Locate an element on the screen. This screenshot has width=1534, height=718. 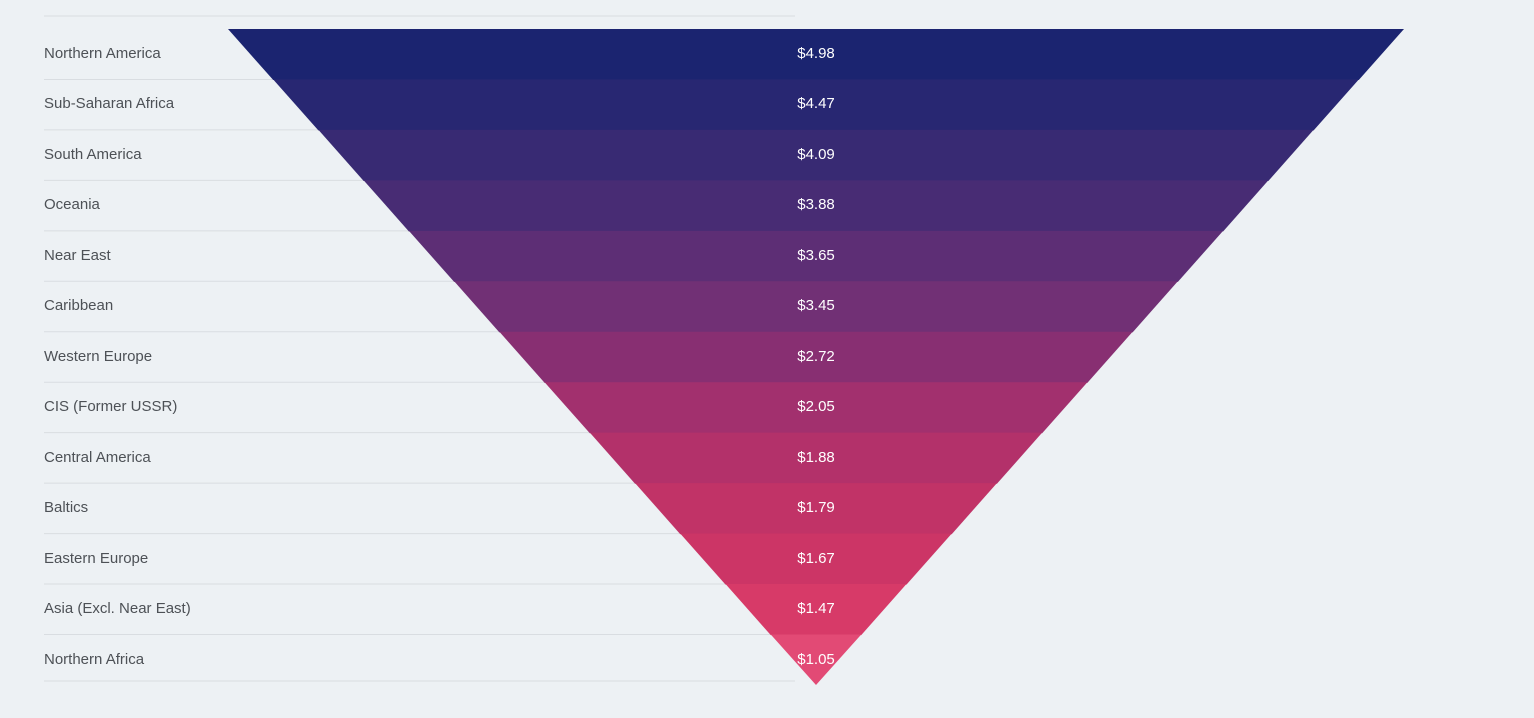
category-label: Western Europe is located at coordinates (98, 356).